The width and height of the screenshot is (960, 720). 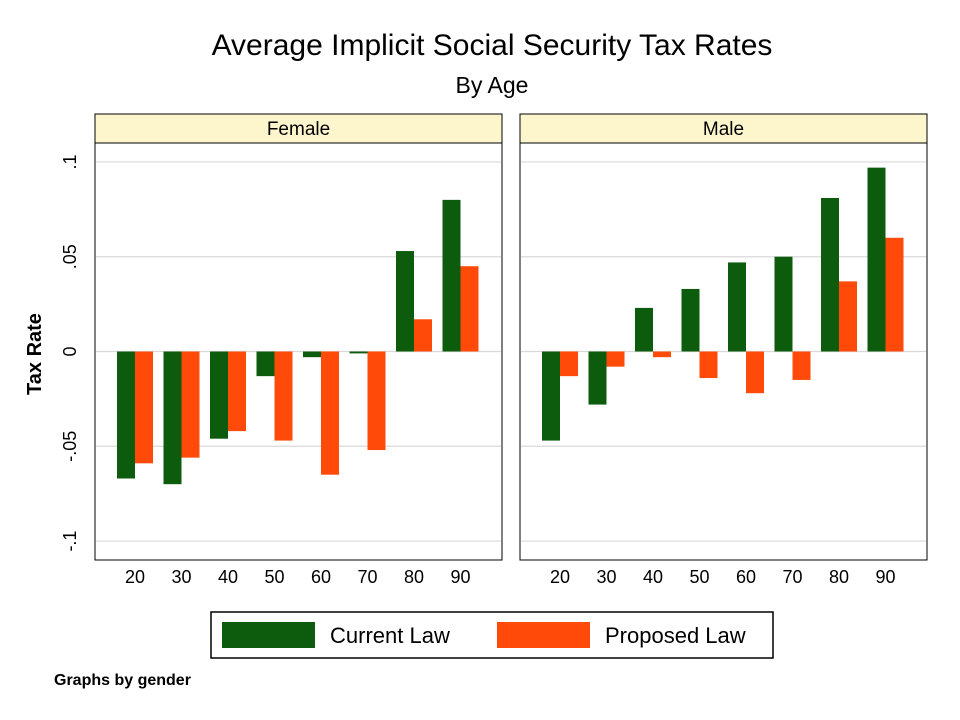 What do you see at coordinates (268, 635) in the screenshot?
I see `legend-swatch-current-law` at bounding box center [268, 635].